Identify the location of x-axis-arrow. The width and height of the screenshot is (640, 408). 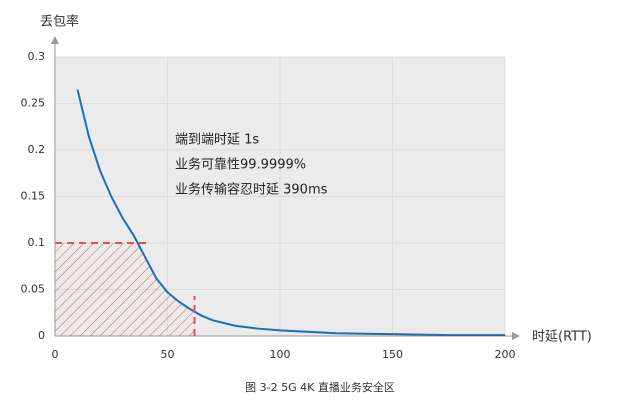
(516, 336).